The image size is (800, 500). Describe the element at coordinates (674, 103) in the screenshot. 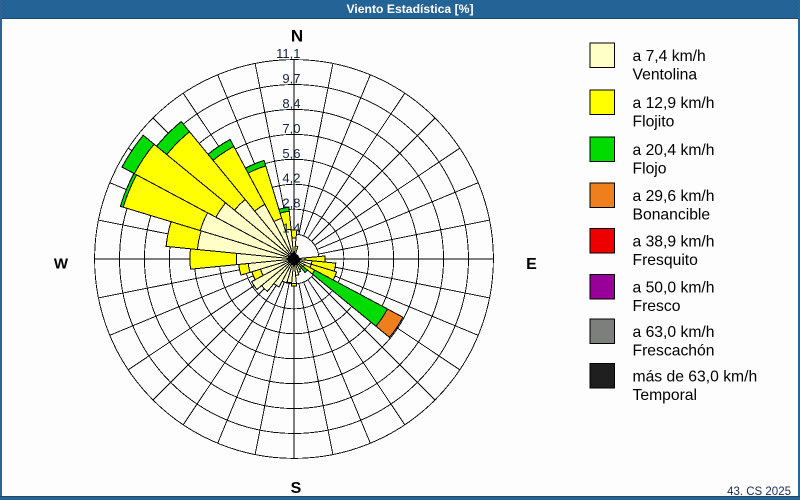

I see `svg-text: a 12,9 km/h` at that location.